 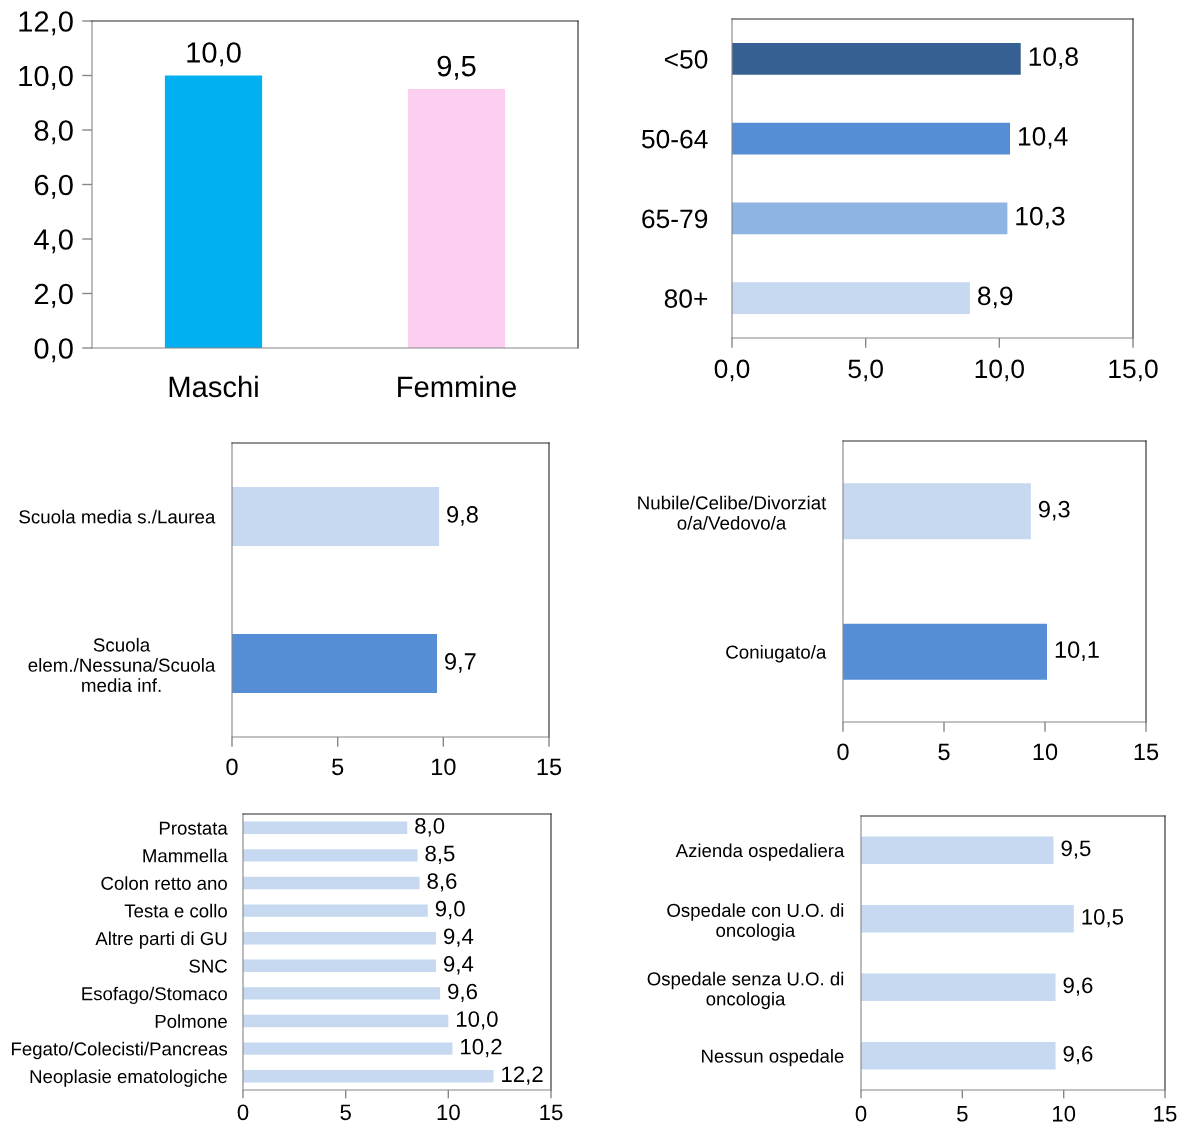 What do you see at coordinates (477, 1020) in the screenshot?
I see `data-label: 10,0` at bounding box center [477, 1020].